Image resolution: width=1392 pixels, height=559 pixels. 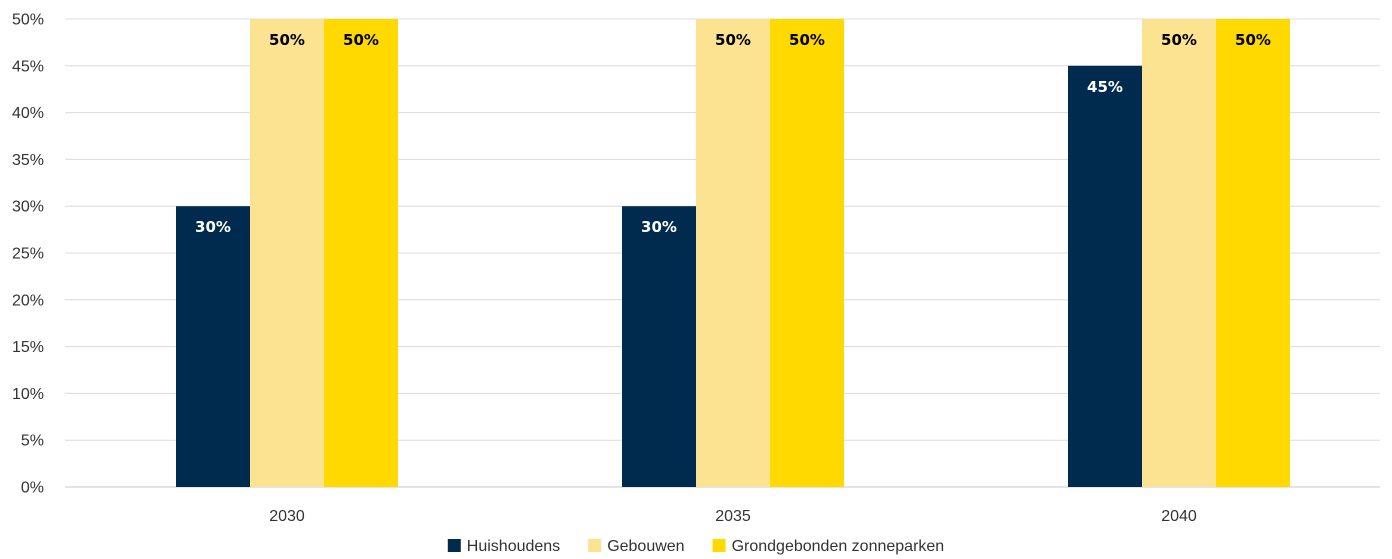 I want to click on y-tick-label: 25%, so click(x=28, y=254).